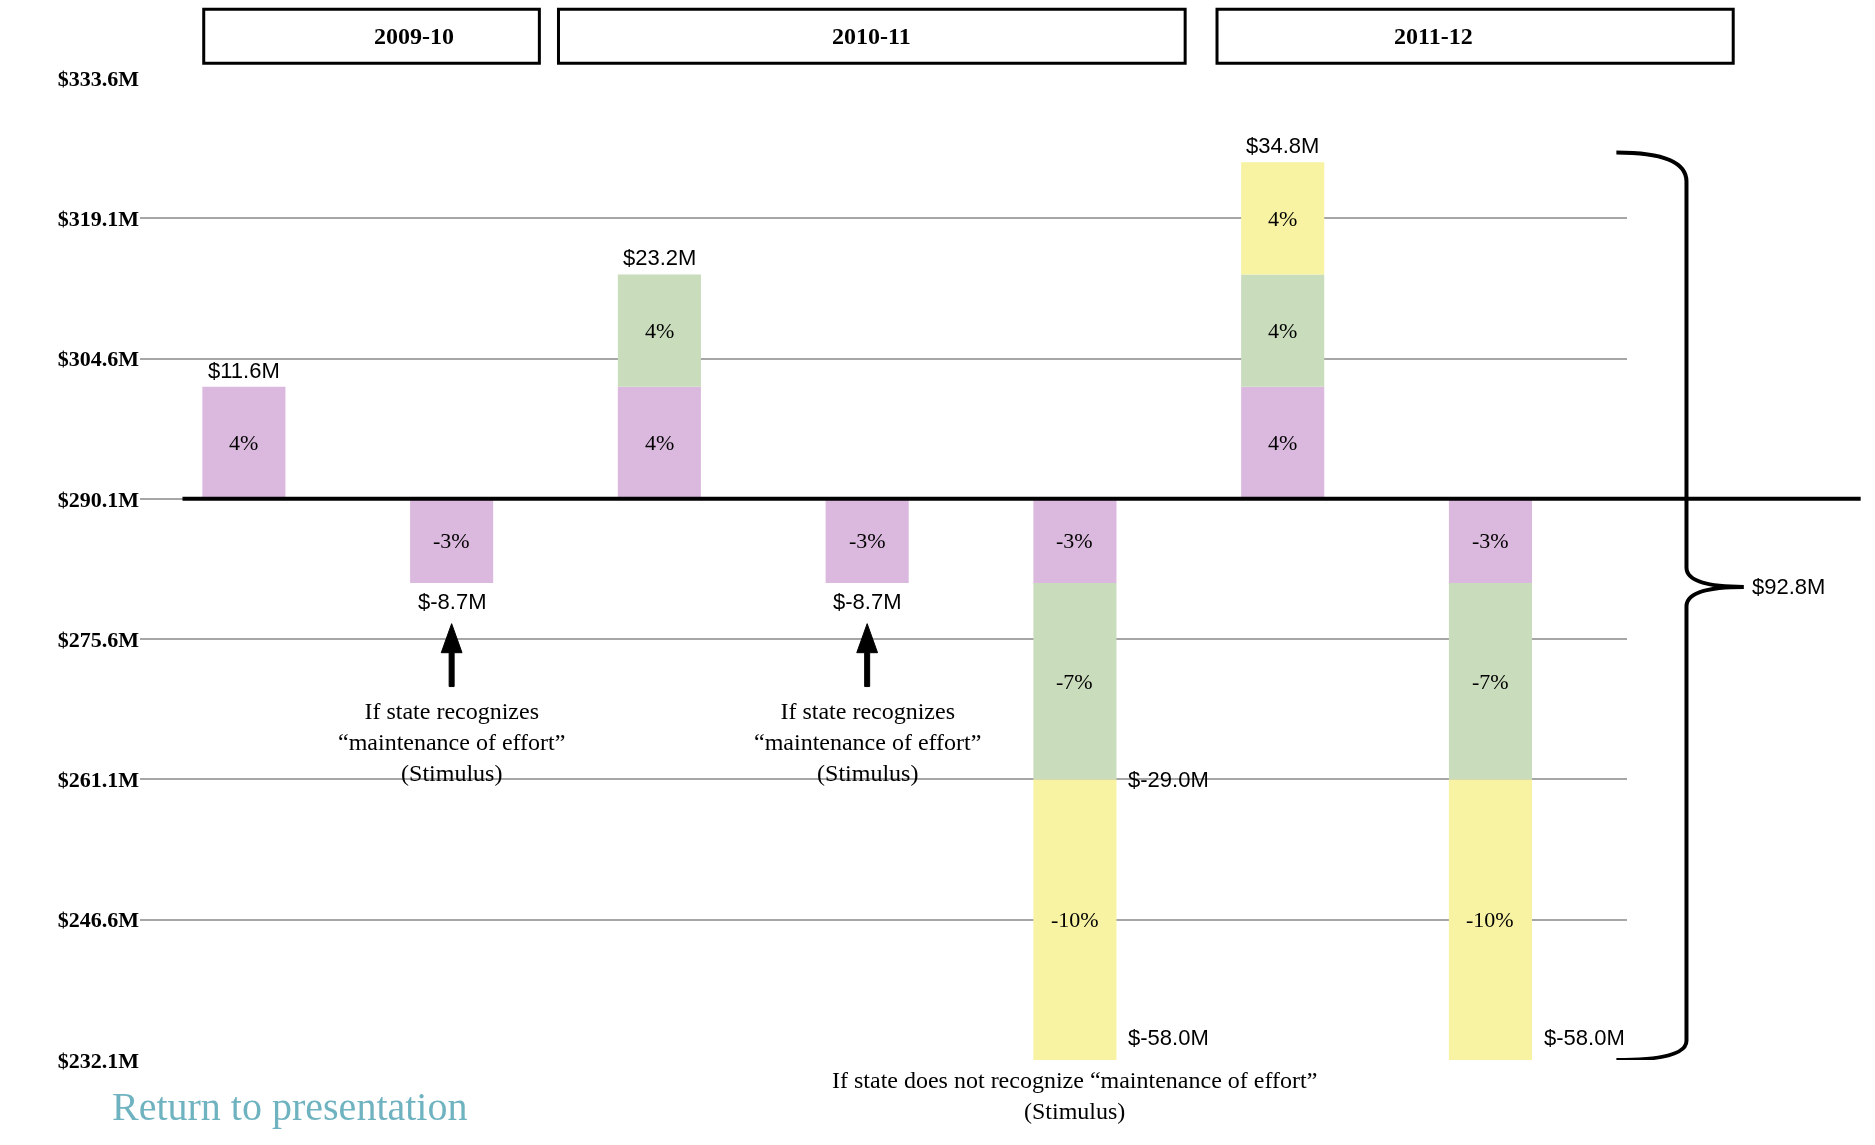 Image resolution: width=1875 pixels, height=1145 pixels. I want to click on text: 2010-11, so click(871, 36).